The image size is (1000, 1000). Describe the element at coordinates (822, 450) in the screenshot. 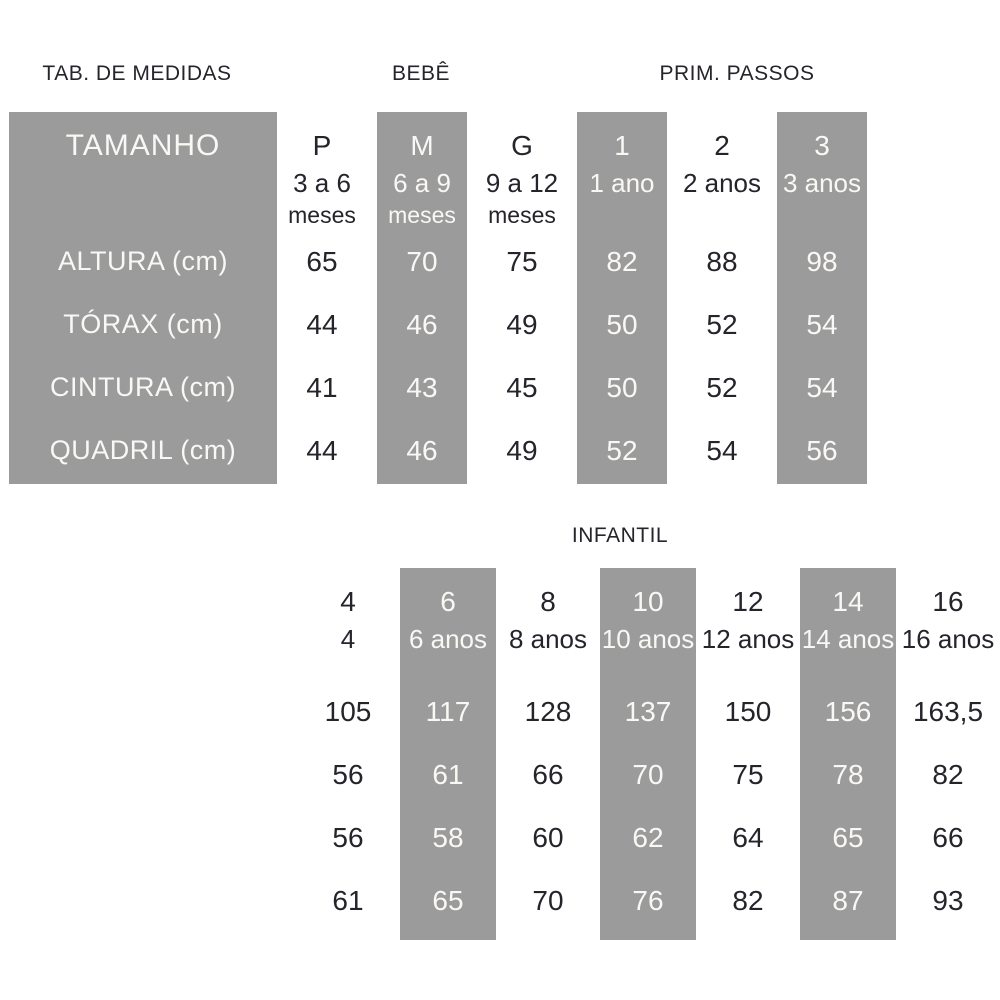

I see `quadril-value: 56` at that location.